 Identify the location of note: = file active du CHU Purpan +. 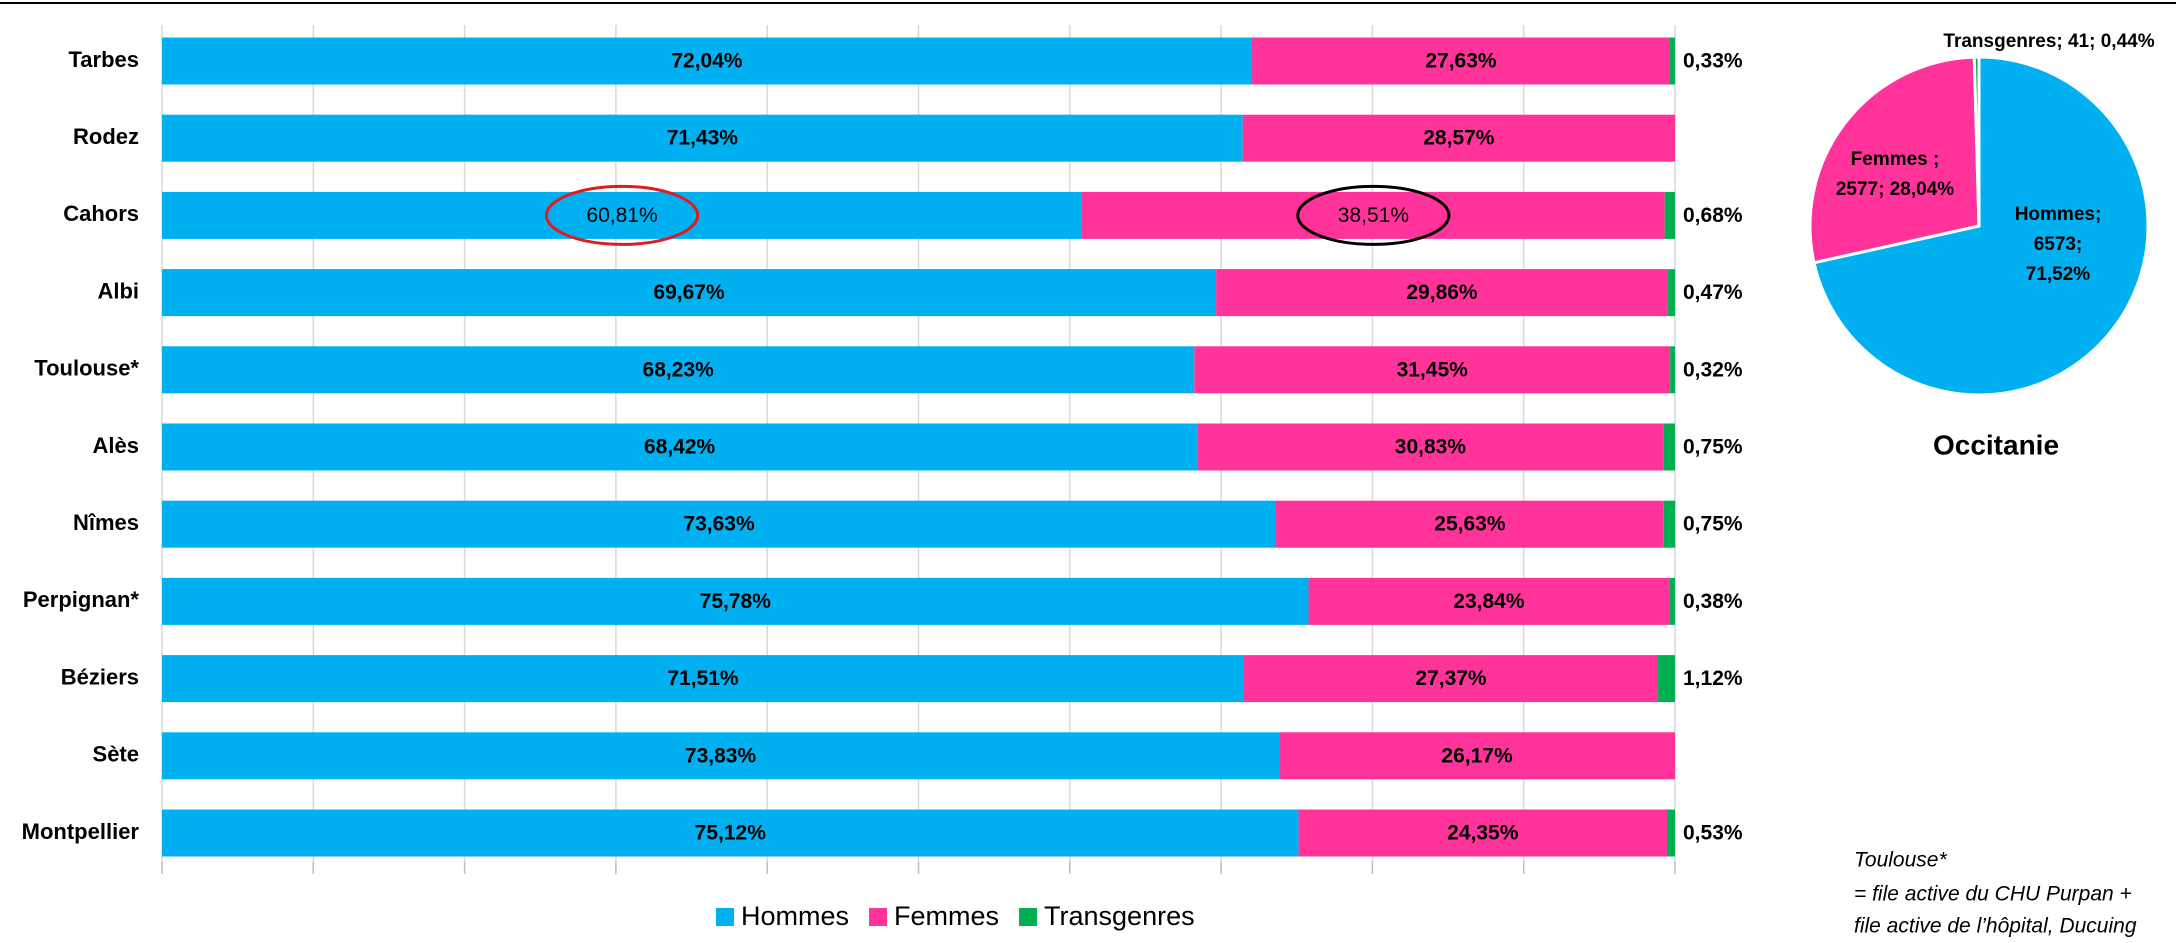
(1993, 894).